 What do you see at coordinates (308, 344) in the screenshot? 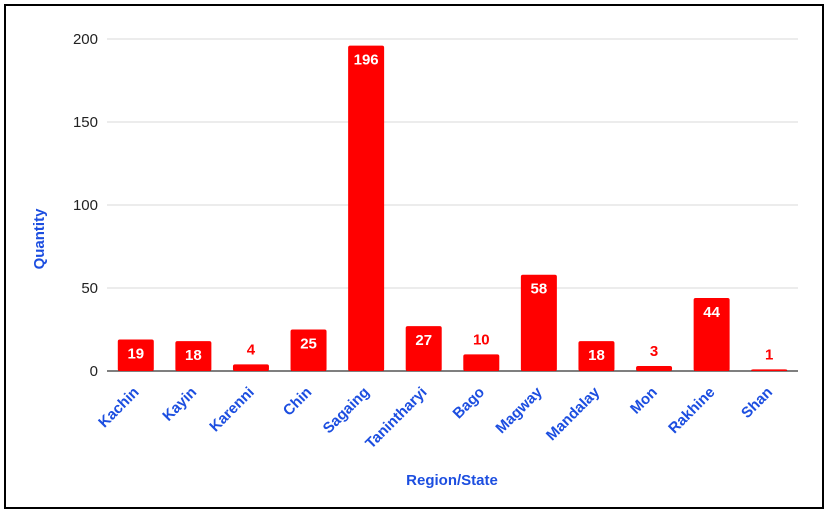
I see `data-label: 25` at bounding box center [308, 344].